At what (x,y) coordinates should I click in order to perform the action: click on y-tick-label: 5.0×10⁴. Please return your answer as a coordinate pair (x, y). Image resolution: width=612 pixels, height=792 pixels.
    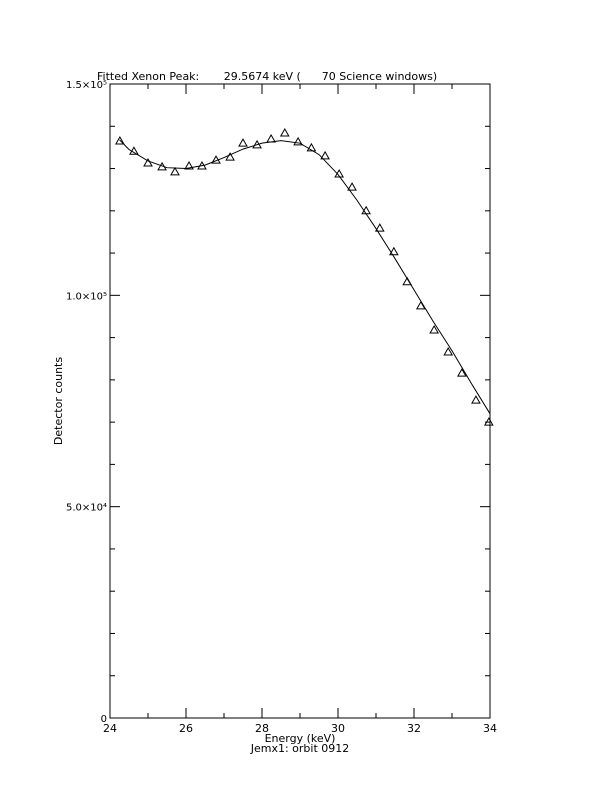
    Looking at the image, I should click on (86, 508).